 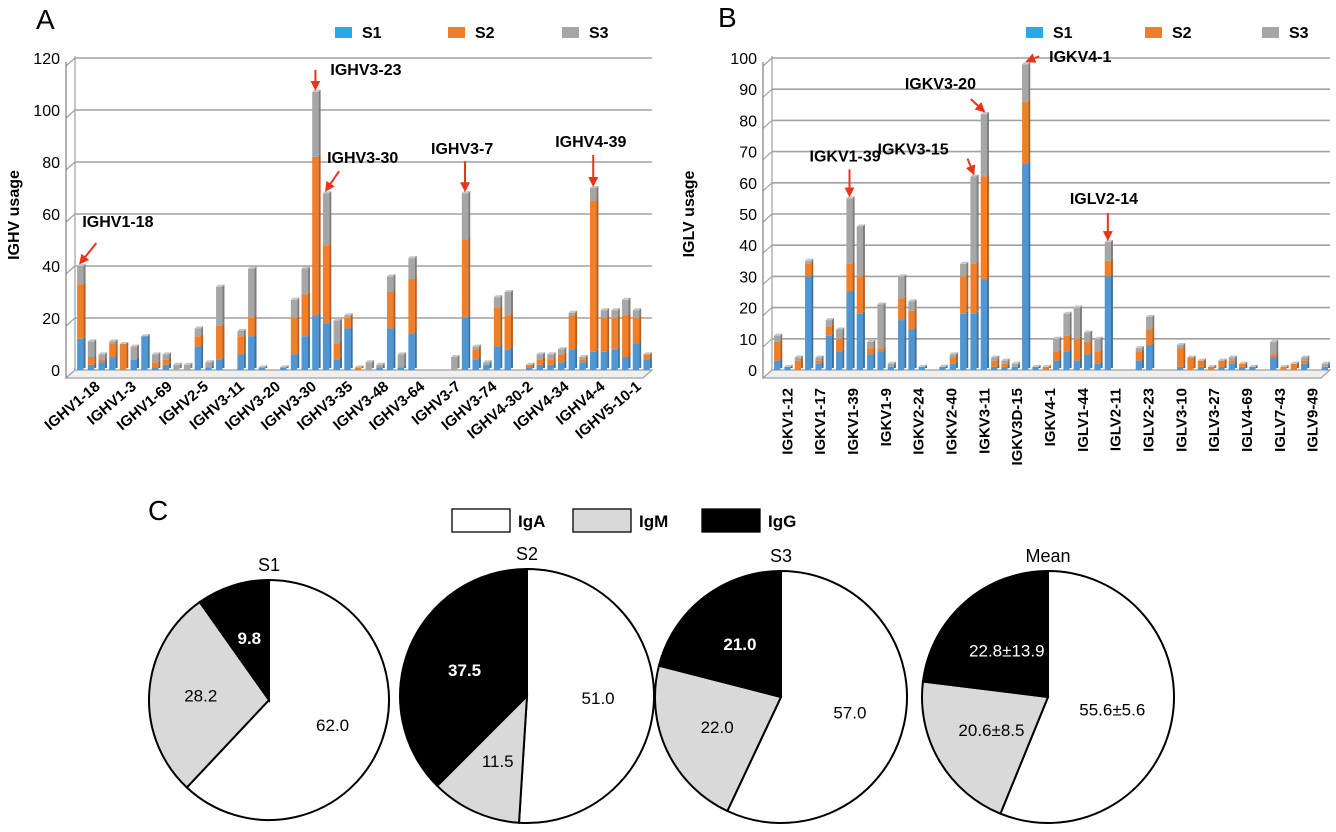 What do you see at coordinates (570, 32) in the screenshot?
I see `legend-swatch-s3` at bounding box center [570, 32].